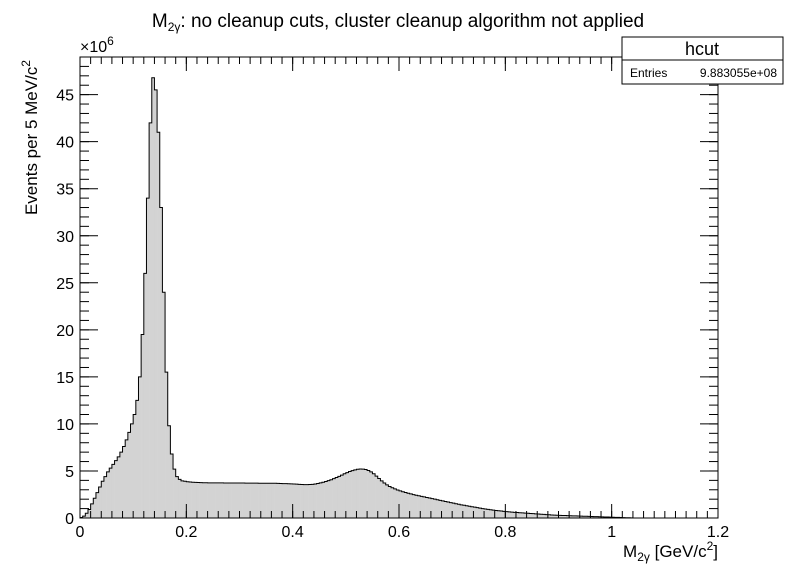 The width and height of the screenshot is (798, 576). Describe the element at coordinates (65, 190) in the screenshot. I see `y-tick-label: 35` at that location.